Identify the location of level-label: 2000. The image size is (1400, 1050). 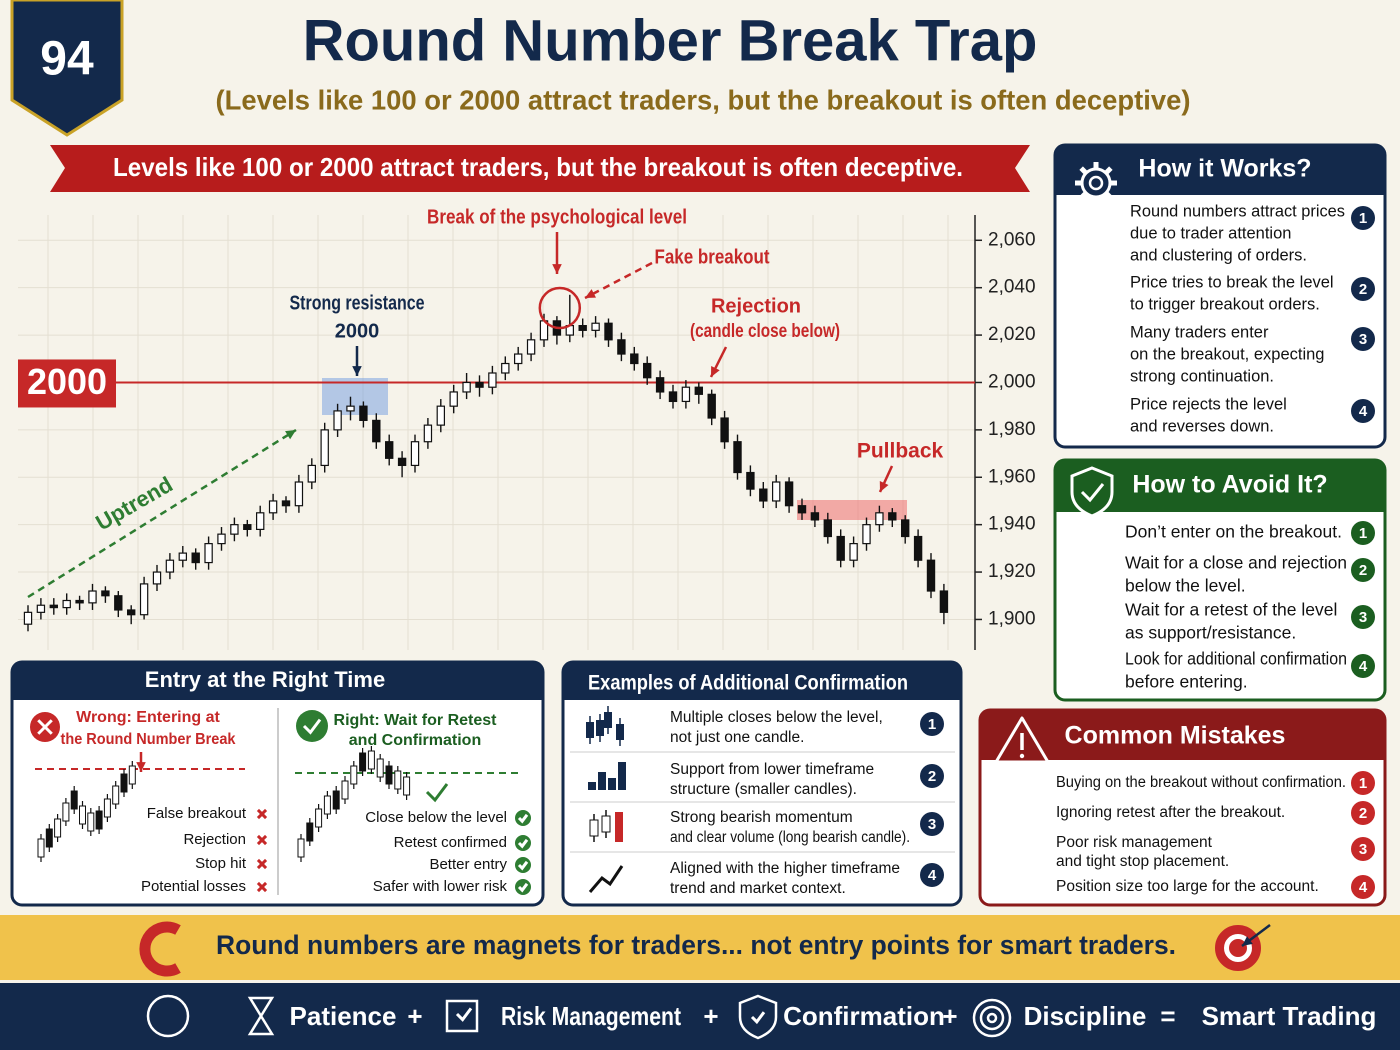
(67, 381).